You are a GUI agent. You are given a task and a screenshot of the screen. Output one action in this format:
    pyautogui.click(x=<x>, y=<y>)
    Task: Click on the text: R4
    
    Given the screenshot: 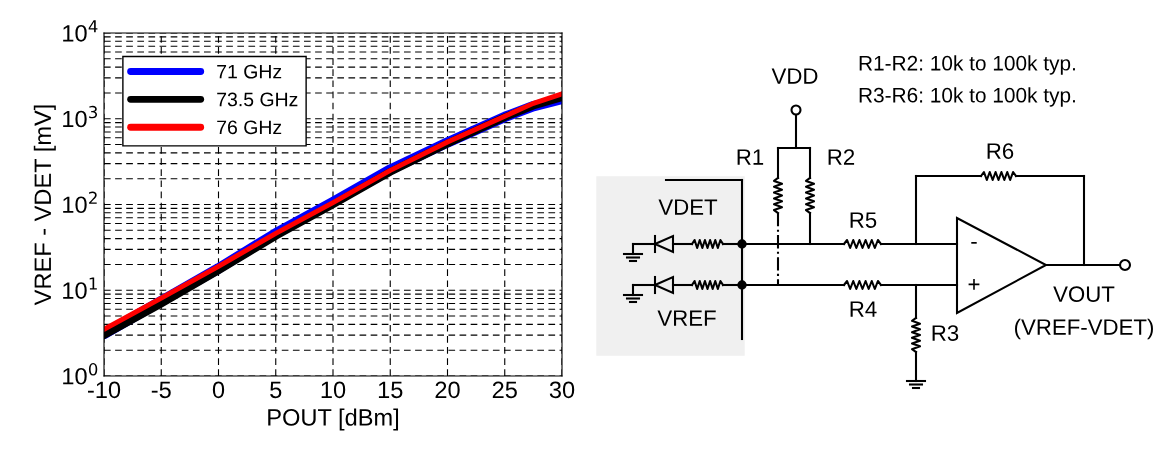 What is the action you would take?
    pyautogui.click(x=863, y=309)
    